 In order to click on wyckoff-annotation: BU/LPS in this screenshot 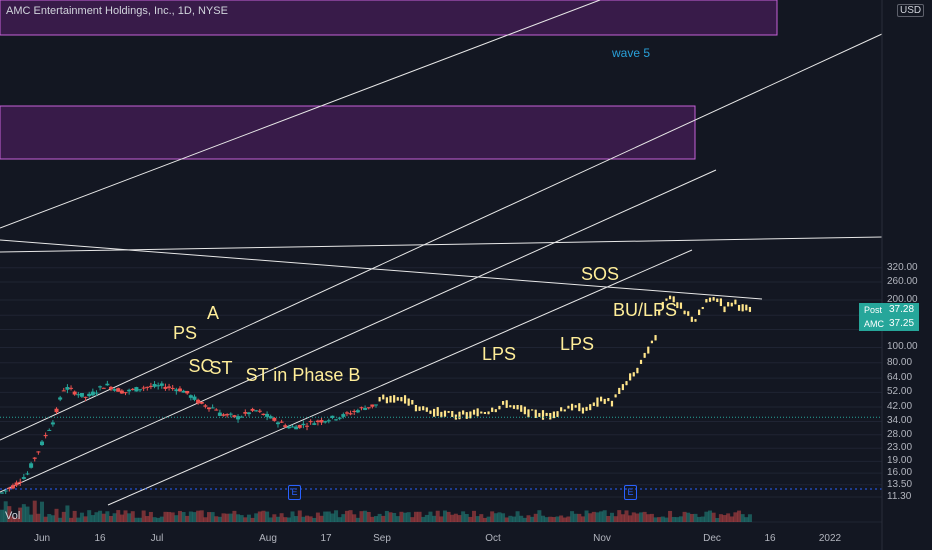, I will do `click(645, 310)`.